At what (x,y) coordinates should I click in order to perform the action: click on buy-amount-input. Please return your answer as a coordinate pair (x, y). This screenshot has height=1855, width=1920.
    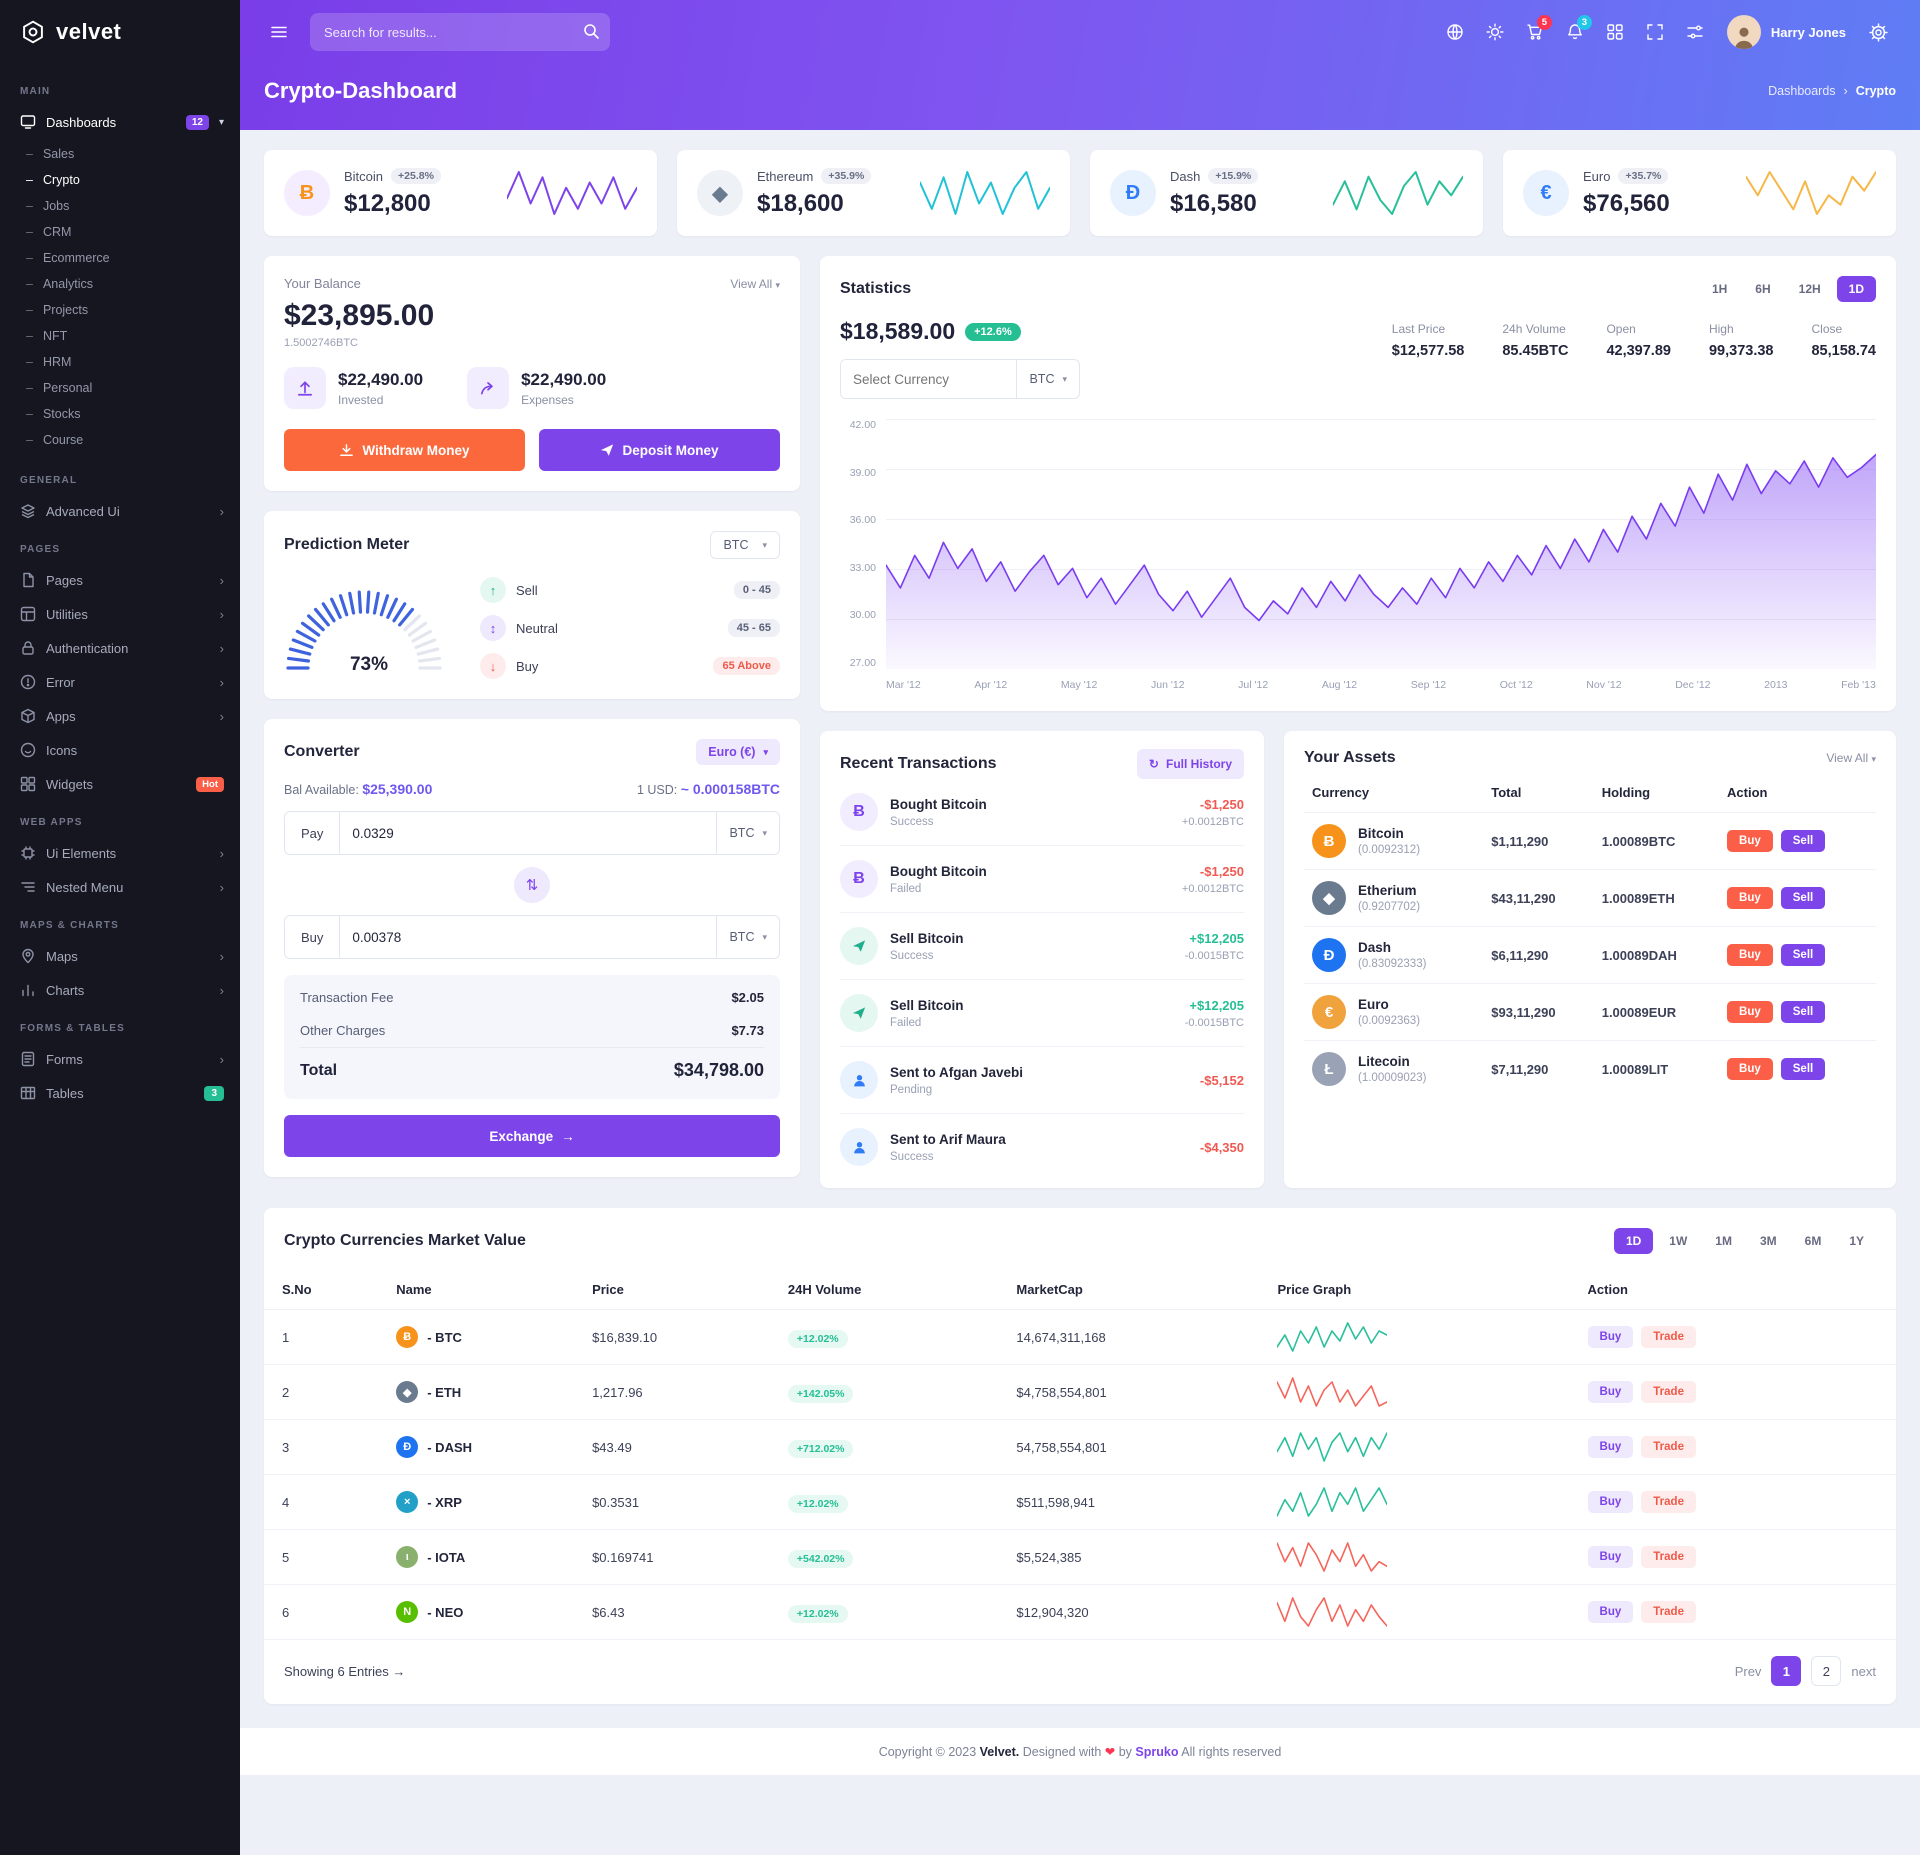
    Looking at the image, I should click on (528, 937).